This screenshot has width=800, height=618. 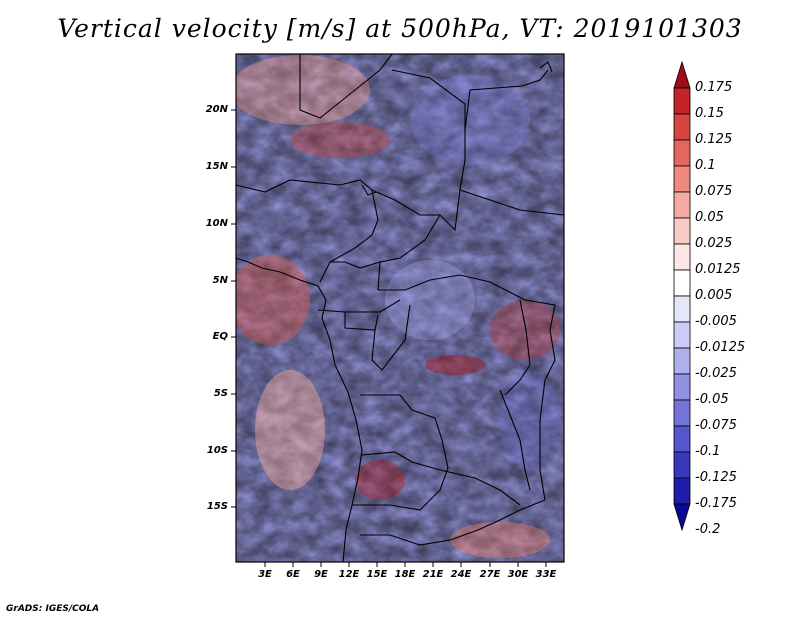 What do you see at coordinates (716, 321) in the screenshot?
I see `colorbar-label: -0.005` at bounding box center [716, 321].